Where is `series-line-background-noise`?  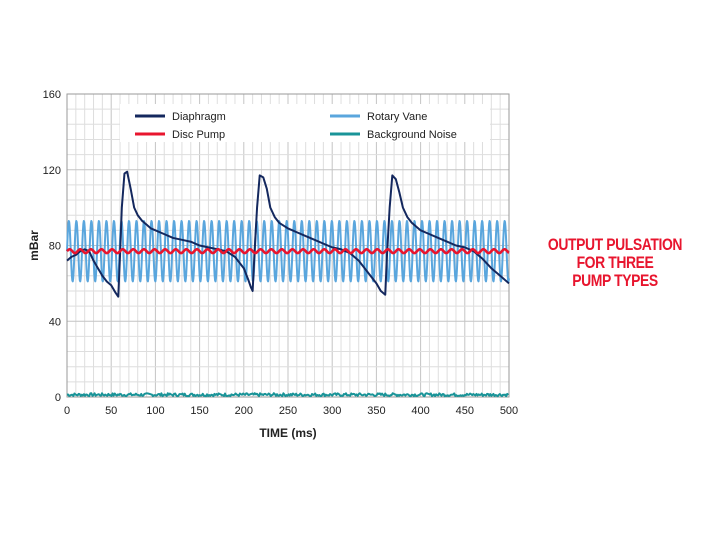 series-line-background-noise is located at coordinates (288, 395).